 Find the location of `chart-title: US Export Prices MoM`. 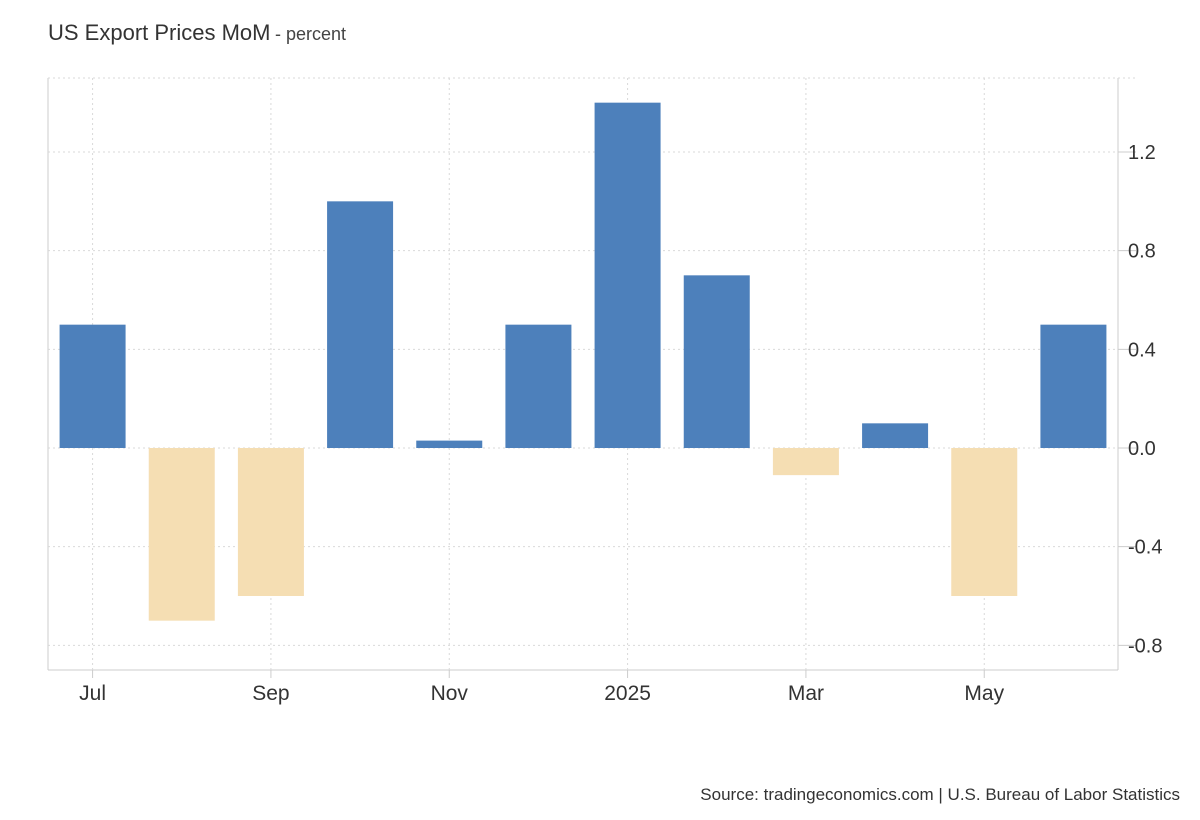

chart-title: US Export Prices MoM is located at coordinates (159, 32).